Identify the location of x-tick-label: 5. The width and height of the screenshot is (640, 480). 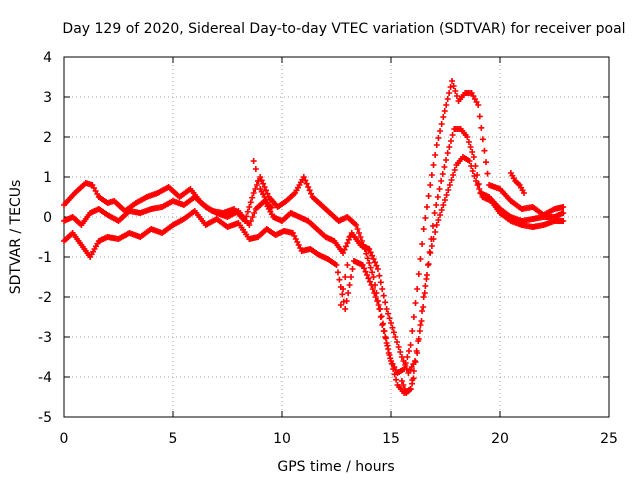
(173, 439).